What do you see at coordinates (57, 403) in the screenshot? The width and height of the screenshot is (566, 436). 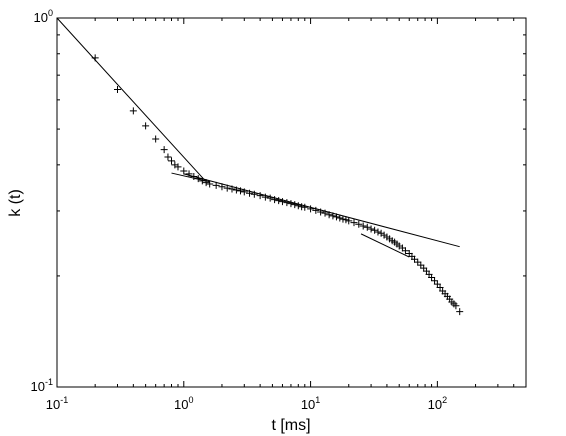 I see `x-tick-label: 10⁻¹` at bounding box center [57, 403].